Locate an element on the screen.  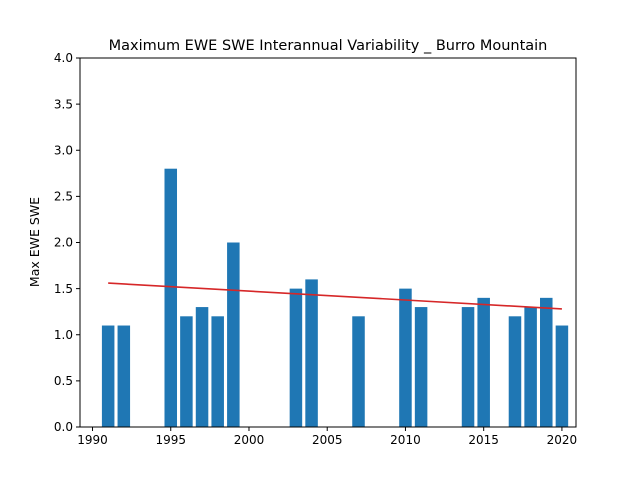
y-tick-label: 0.5 is located at coordinates (63, 381).